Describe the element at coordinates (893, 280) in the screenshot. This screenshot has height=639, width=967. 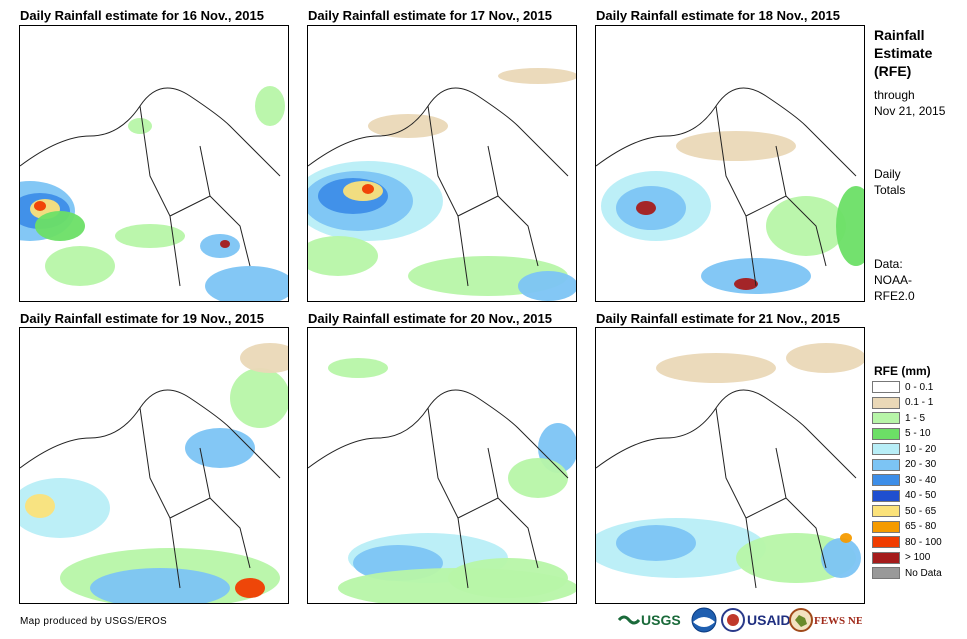
I see `sidebar-data-source: NOAA-` at that location.